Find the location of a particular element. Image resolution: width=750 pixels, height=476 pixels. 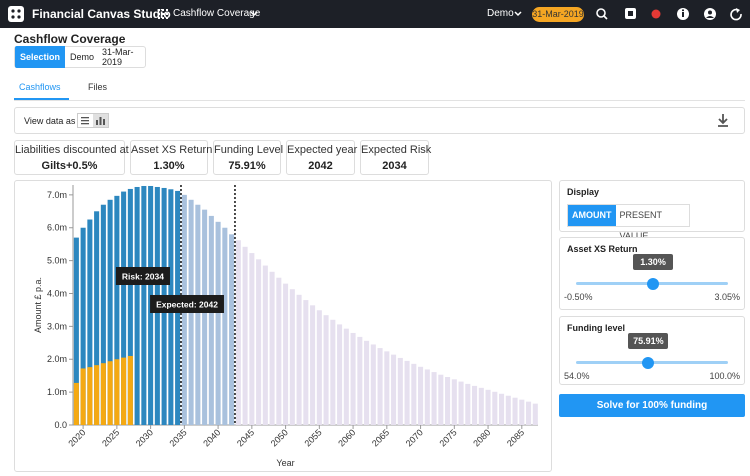

download-icon is located at coordinates (723, 121).